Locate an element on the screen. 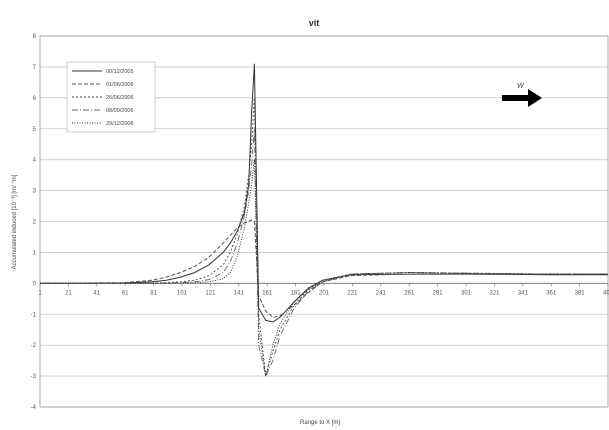 This screenshot has height=430, width=609. x-tick-label: 381 is located at coordinates (580, 293).